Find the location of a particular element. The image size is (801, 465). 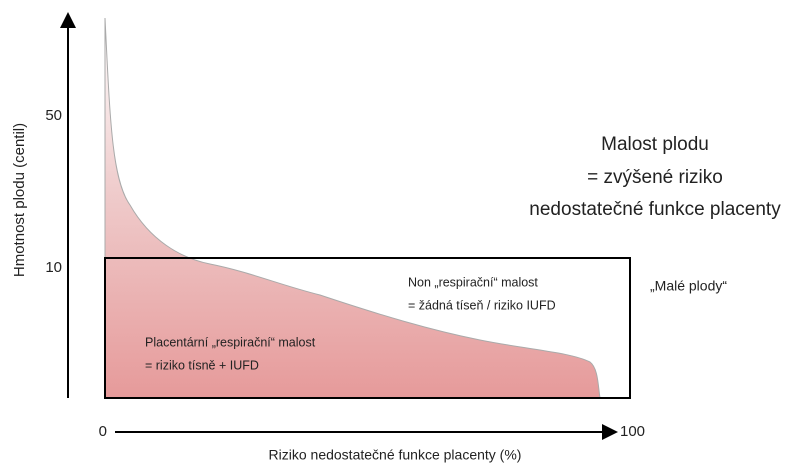

y-axis-label: Hmotnost plodu (centil) is located at coordinates (19, 200).